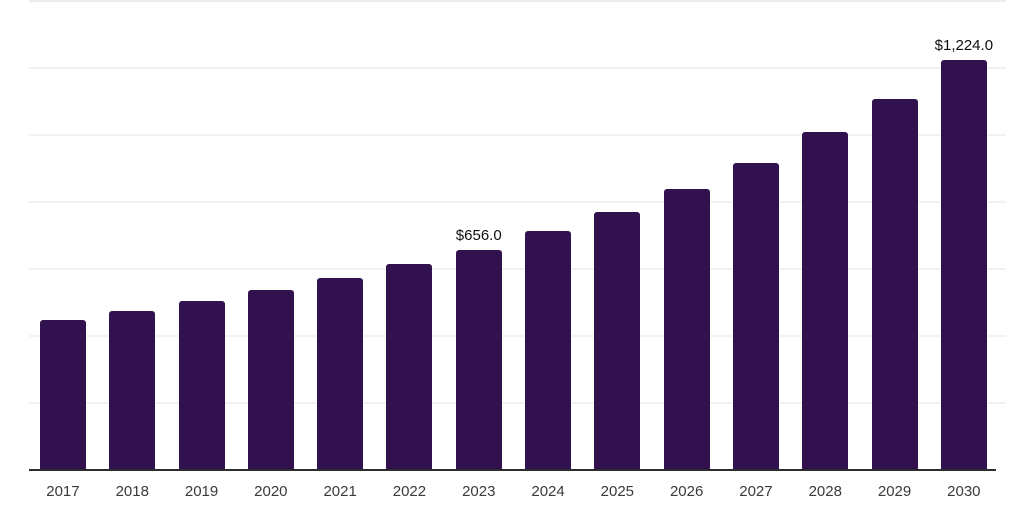 The image size is (1024, 512). Describe the element at coordinates (617, 340) in the screenshot. I see `bar-2025` at that location.